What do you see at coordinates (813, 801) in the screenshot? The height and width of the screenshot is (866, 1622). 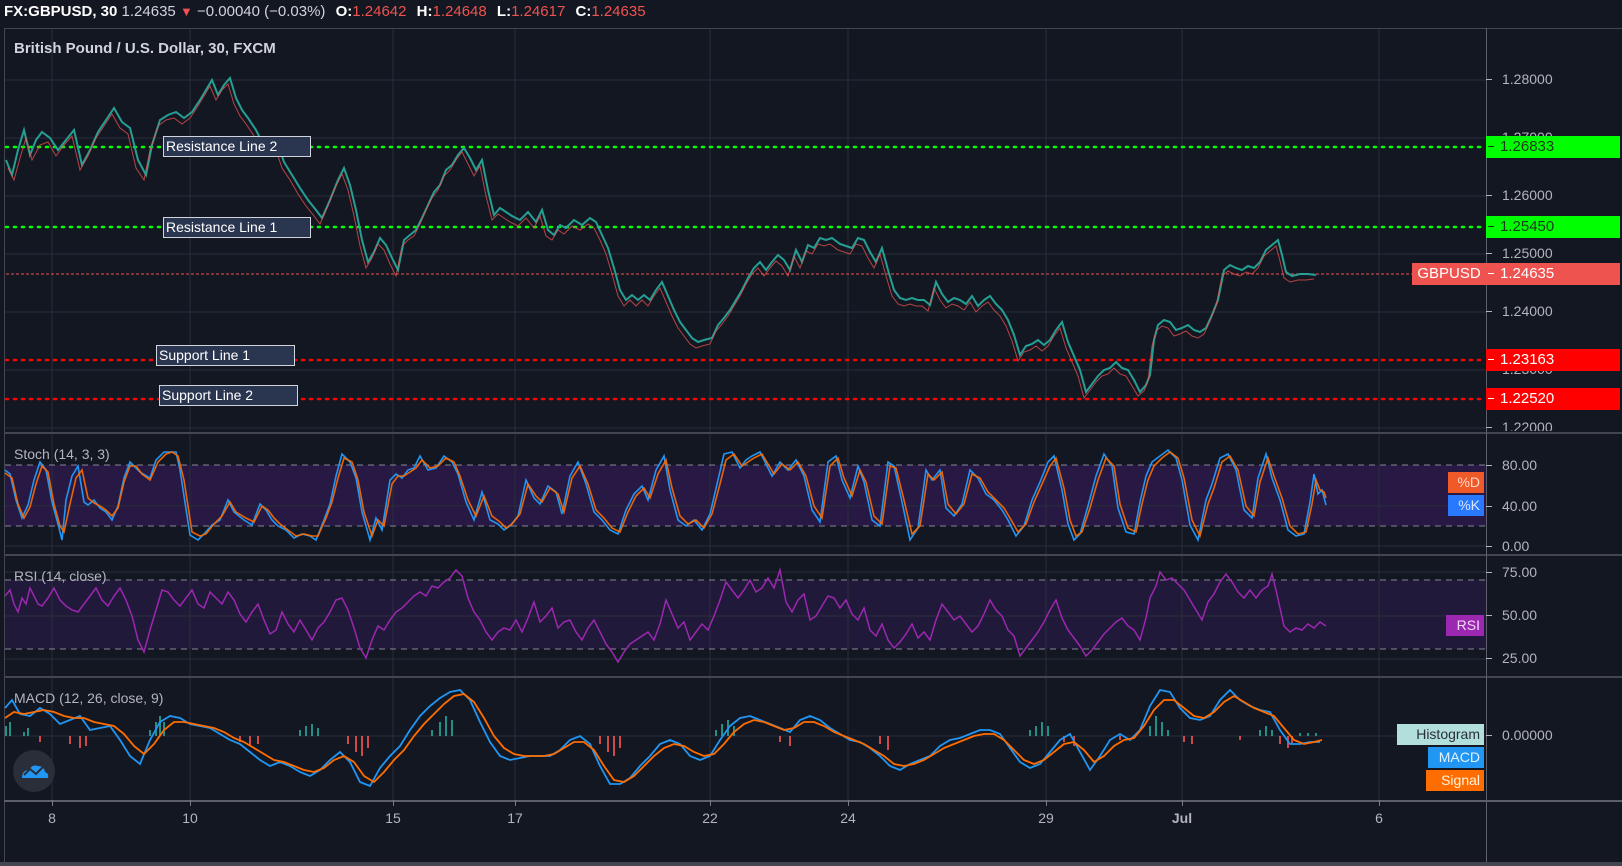 I see `time-axis-separator` at bounding box center [813, 801].